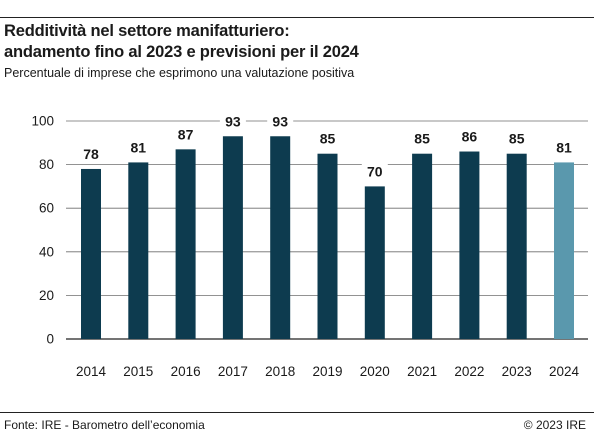 This screenshot has width=594, height=438. What do you see at coordinates (564, 371) in the screenshot?
I see `x-tick-label-2024: 2024` at bounding box center [564, 371].